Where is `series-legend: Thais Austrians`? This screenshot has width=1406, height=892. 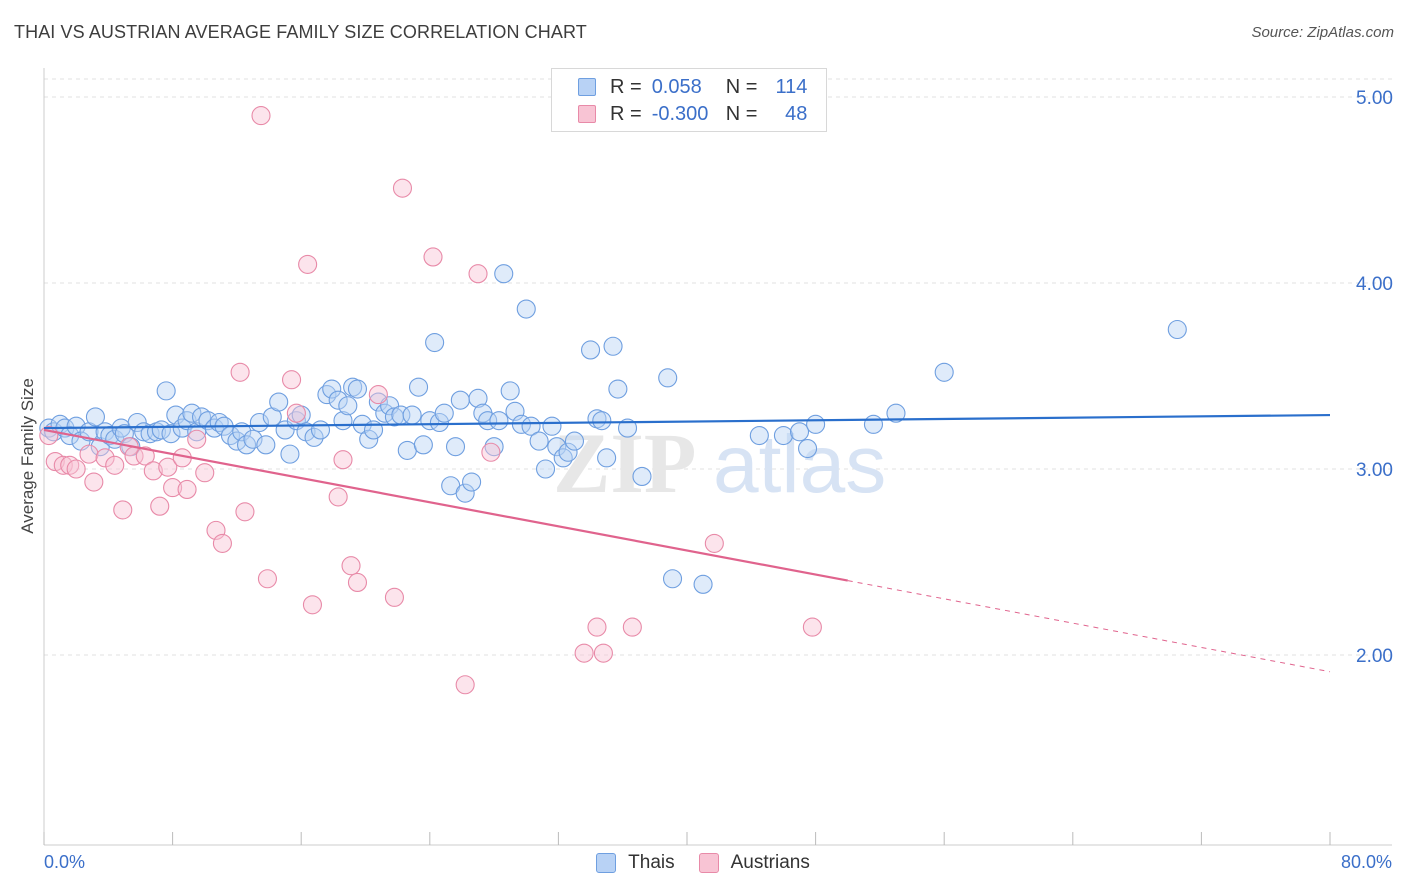 series-legend: Thais Austrians is located at coordinates (703, 863).